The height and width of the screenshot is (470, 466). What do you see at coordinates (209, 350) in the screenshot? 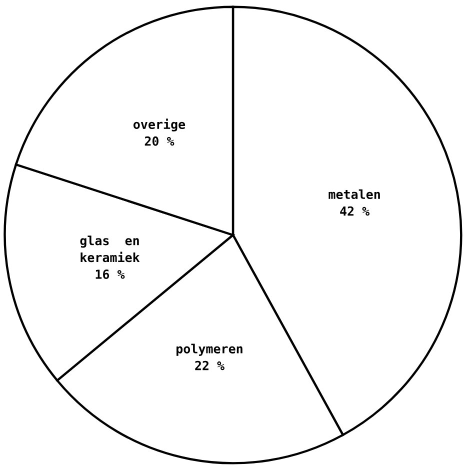
I see `slice-label: polymeren` at bounding box center [209, 350].